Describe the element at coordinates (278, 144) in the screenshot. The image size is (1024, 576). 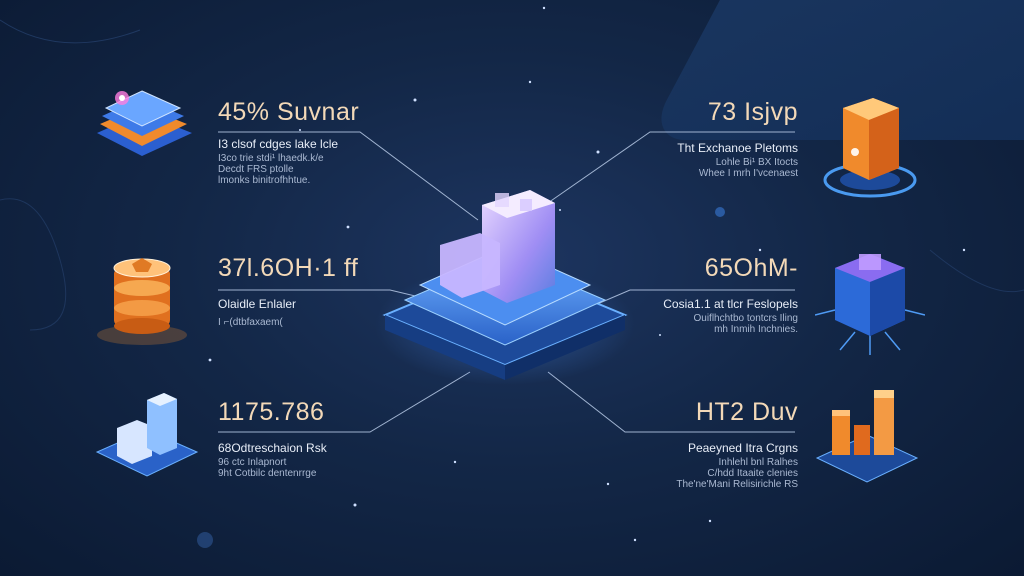
I see `stat-label: I3 clsof cdges lake lcle` at that location.